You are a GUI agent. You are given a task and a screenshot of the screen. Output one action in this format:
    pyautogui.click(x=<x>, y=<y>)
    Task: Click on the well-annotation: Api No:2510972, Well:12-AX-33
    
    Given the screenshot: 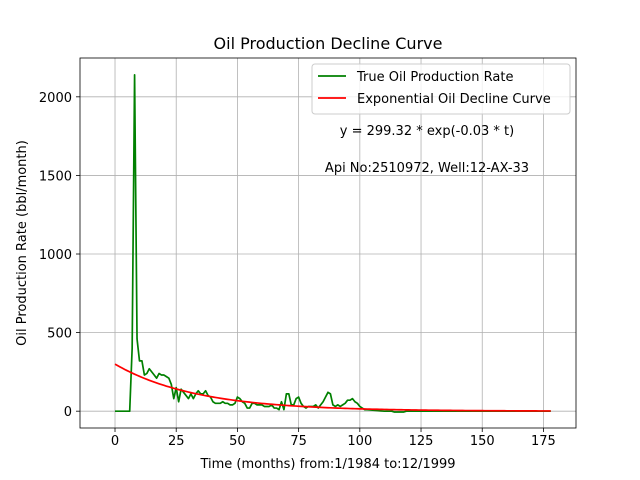 What is the action you would take?
    pyautogui.click(x=427, y=168)
    